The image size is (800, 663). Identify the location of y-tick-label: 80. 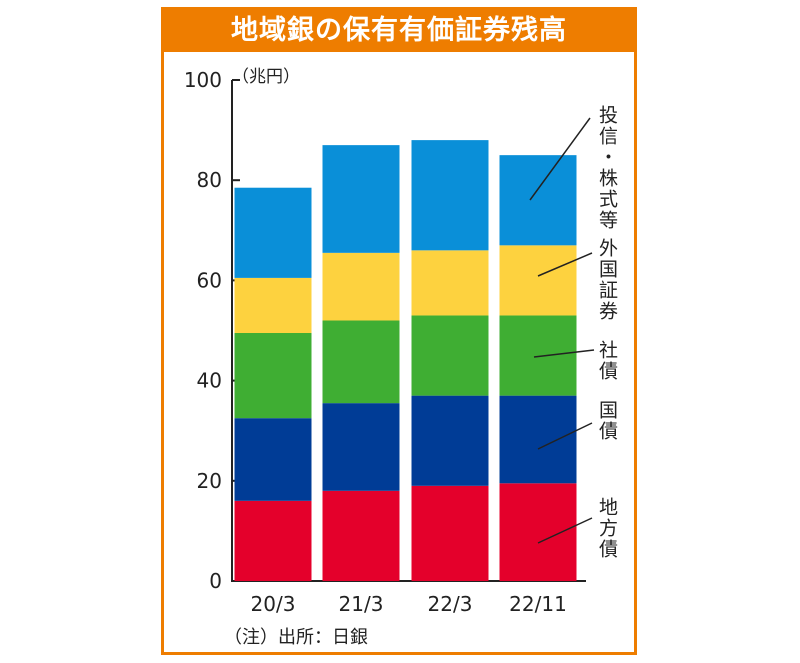
(209, 180).